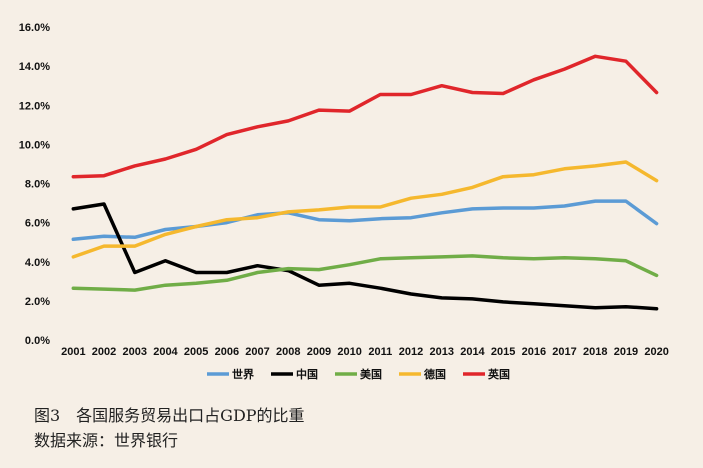 This screenshot has width=703, height=468. Describe the element at coordinates (37, 224) in the screenshot. I see `y-tick-label: 6.0%` at that location.